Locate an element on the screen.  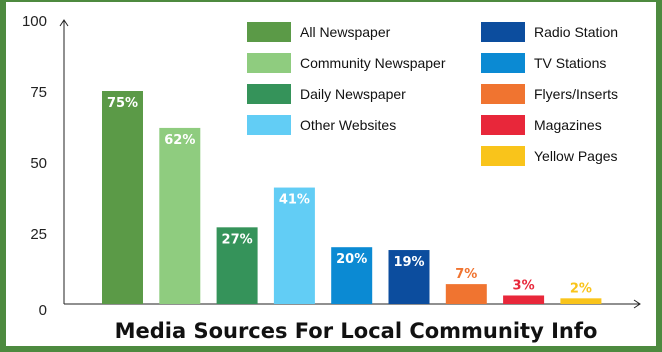
bar-value-label: 2% is located at coordinates (581, 288).